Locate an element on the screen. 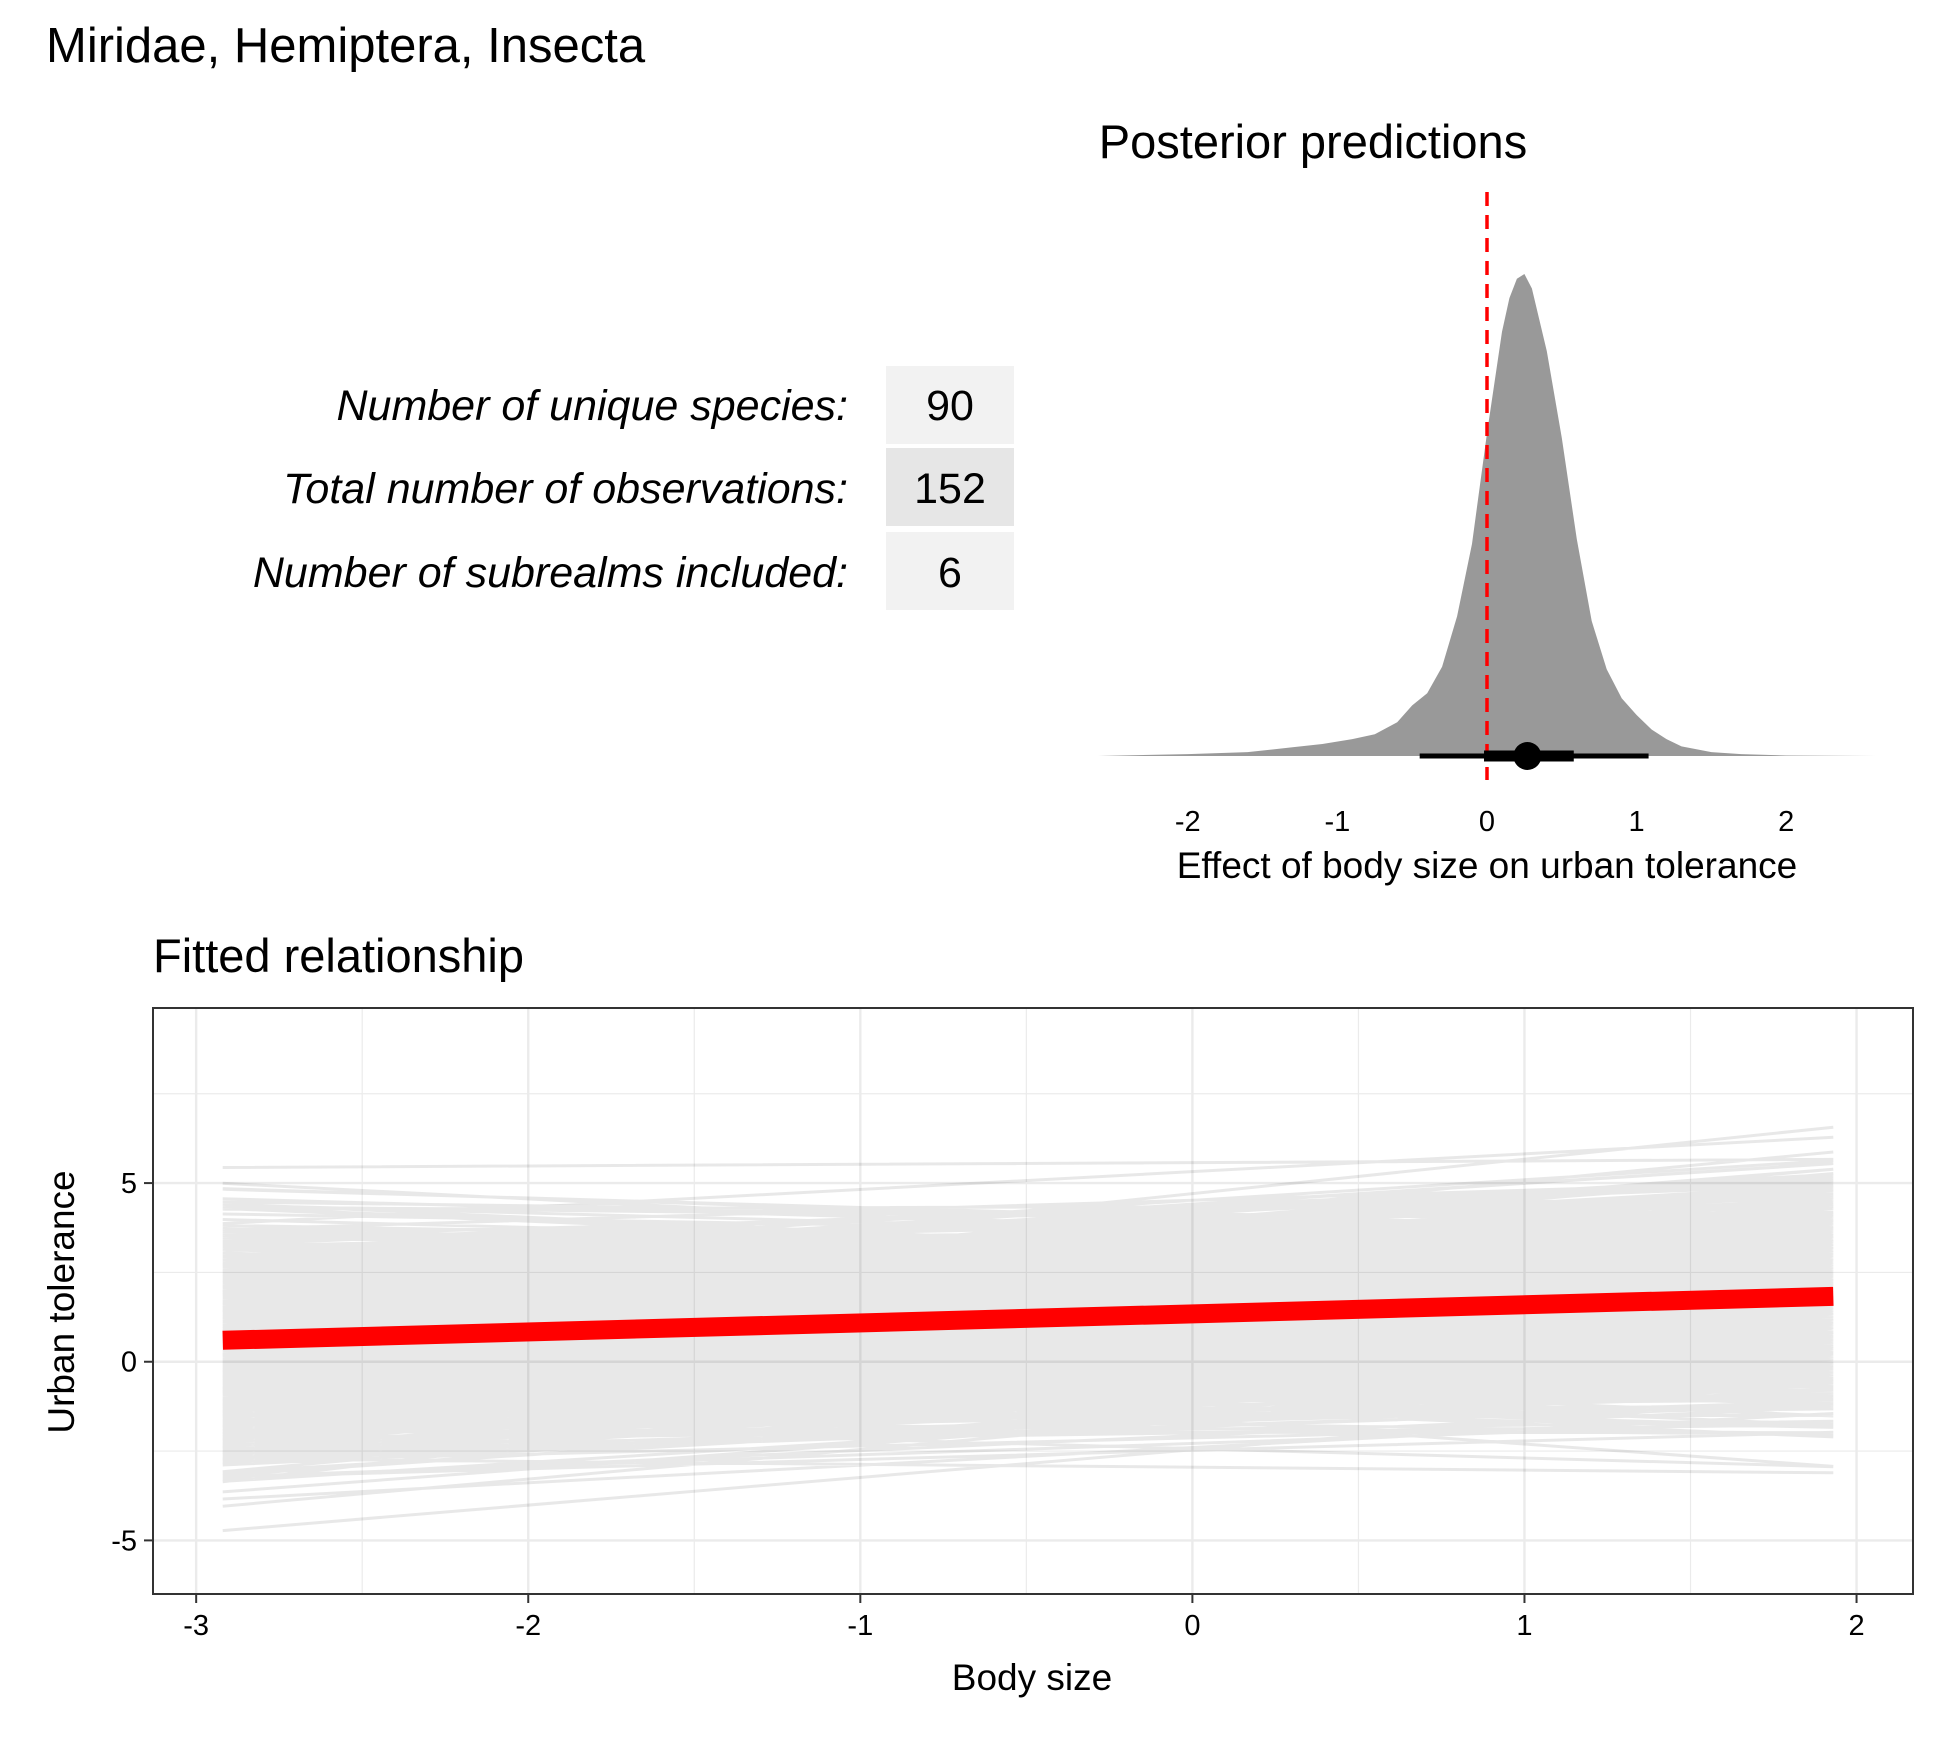  fitted-y-ticks: -5 0 5 is located at coordinates (132, 1362).